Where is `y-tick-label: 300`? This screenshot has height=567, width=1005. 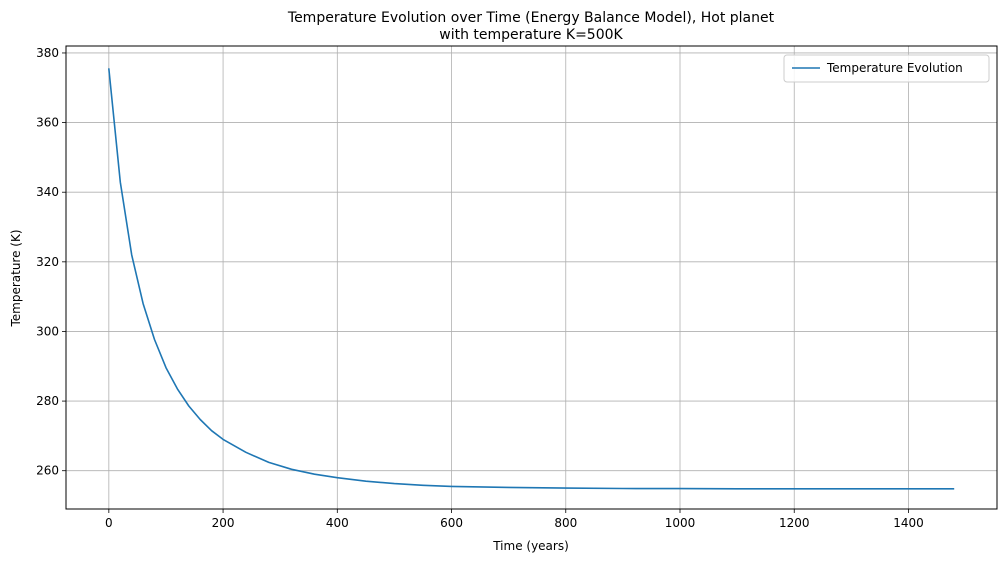 y-tick-label: 300 is located at coordinates (47, 331).